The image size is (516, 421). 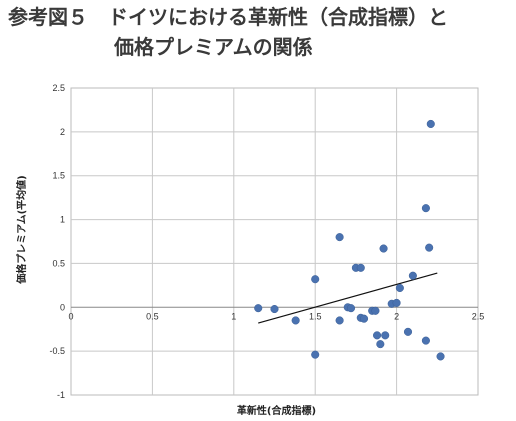 I want to click on x-tick-label: 1, so click(x=233, y=316).